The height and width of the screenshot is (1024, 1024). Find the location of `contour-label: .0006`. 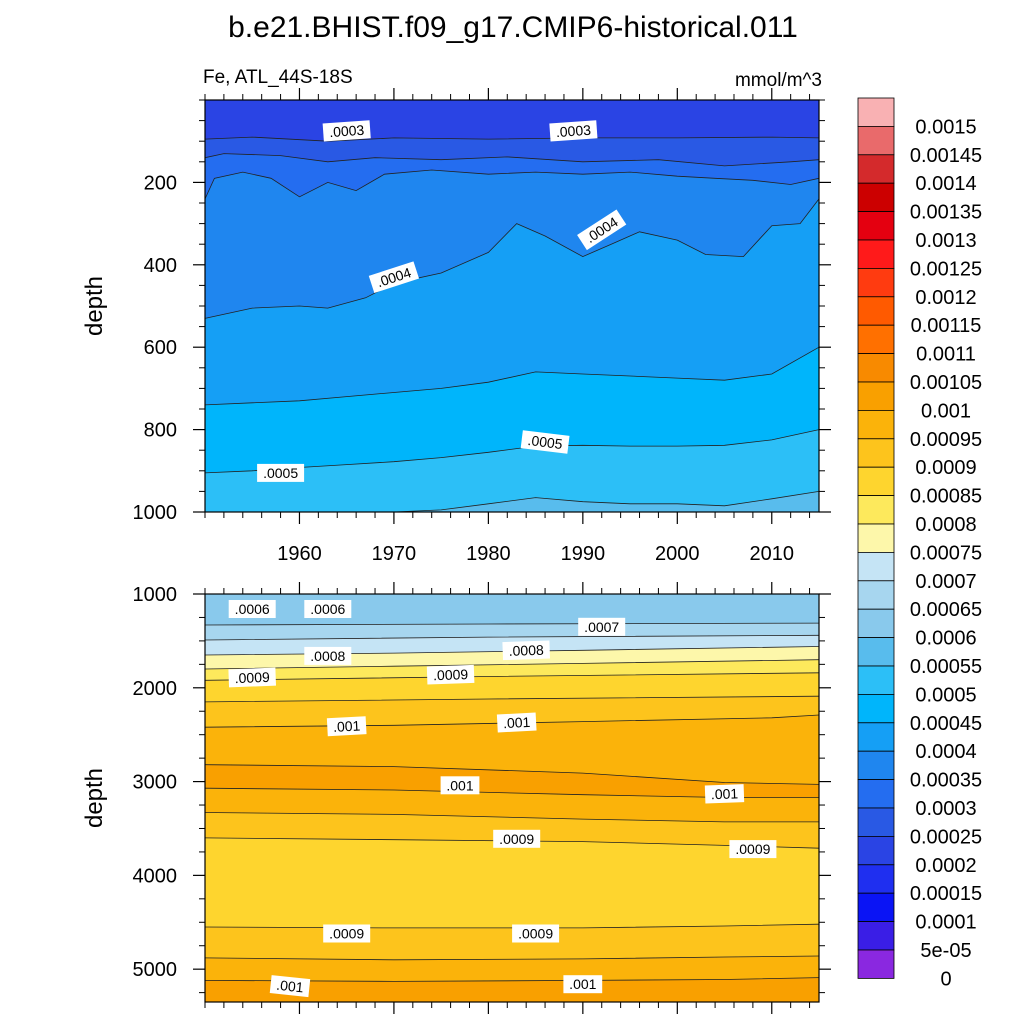

contour-label: .0006 is located at coordinates (252, 609).